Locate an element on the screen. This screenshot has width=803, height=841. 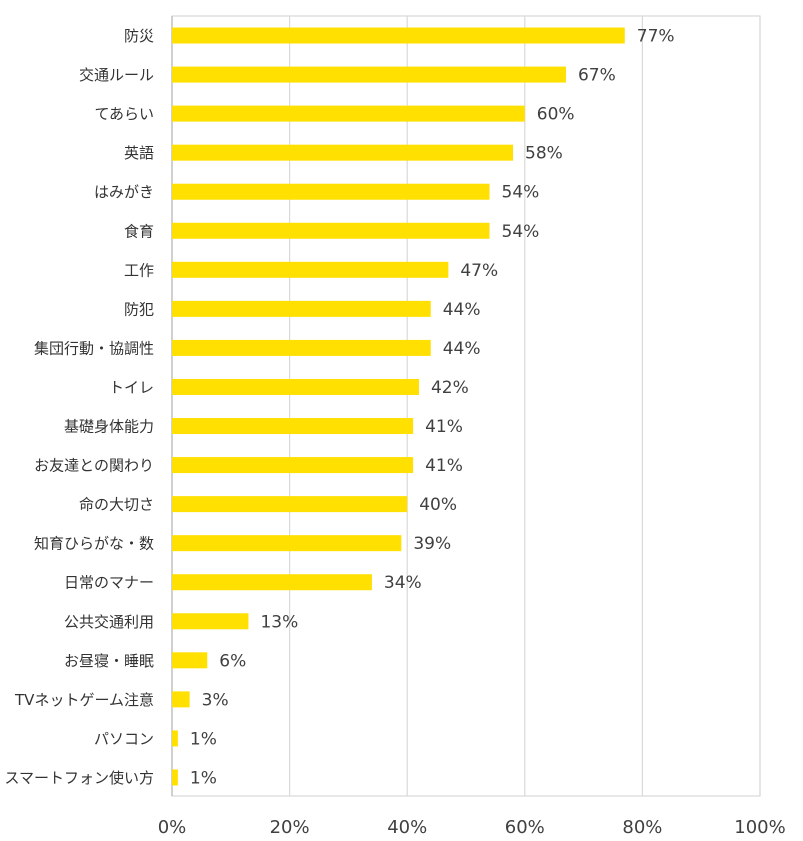
x-tick-labels: 0% 20% 40% 60% 80% 100% is located at coordinates (472, 827).